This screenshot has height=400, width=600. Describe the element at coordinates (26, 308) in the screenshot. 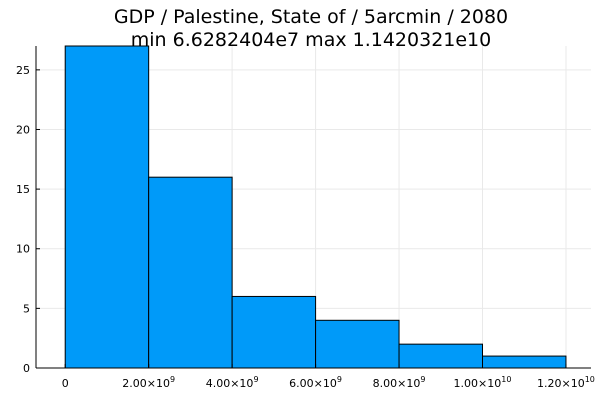

I see `y-tick-label: 5` at that location.